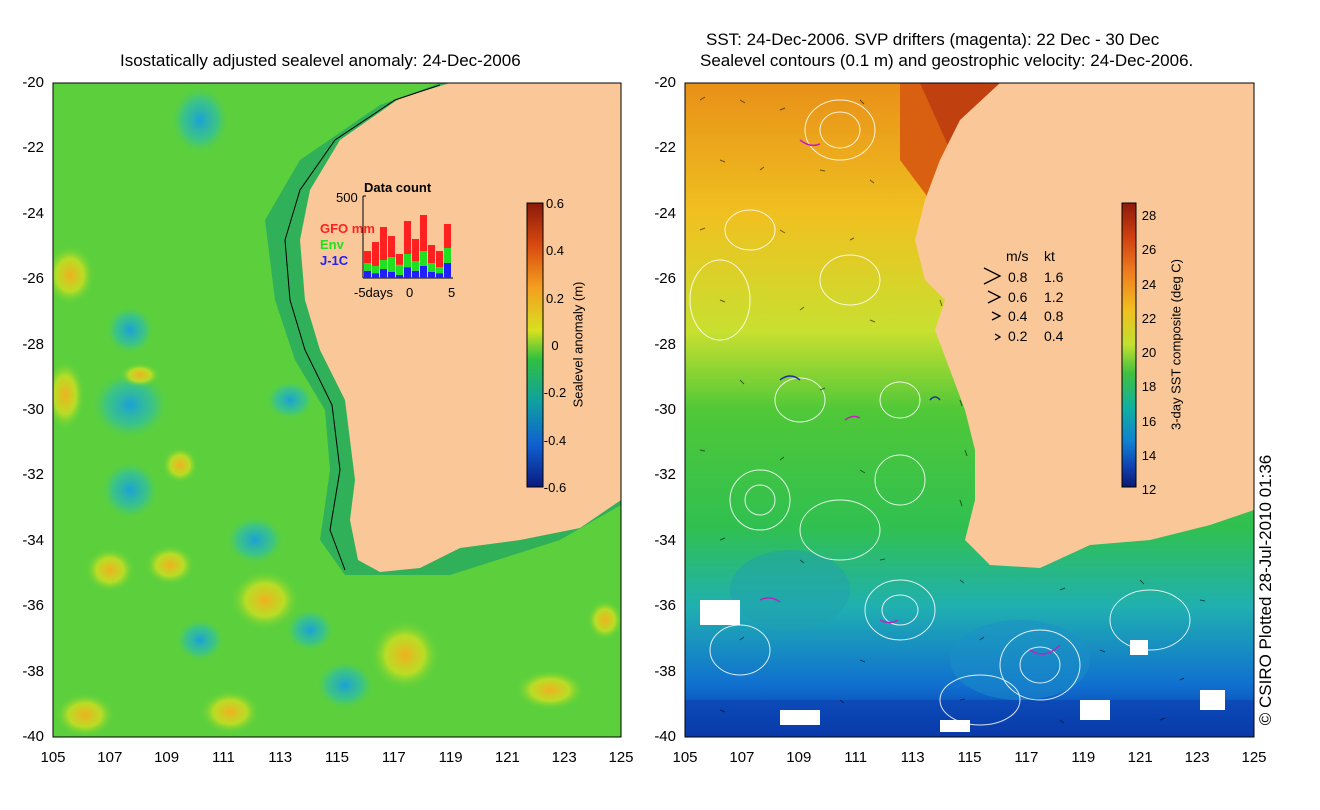 Image resolution: width=1320 pixels, height=810 pixels. Describe the element at coordinates (992, 304) in the screenshot. I see `velocity-legend-arrows` at that location.